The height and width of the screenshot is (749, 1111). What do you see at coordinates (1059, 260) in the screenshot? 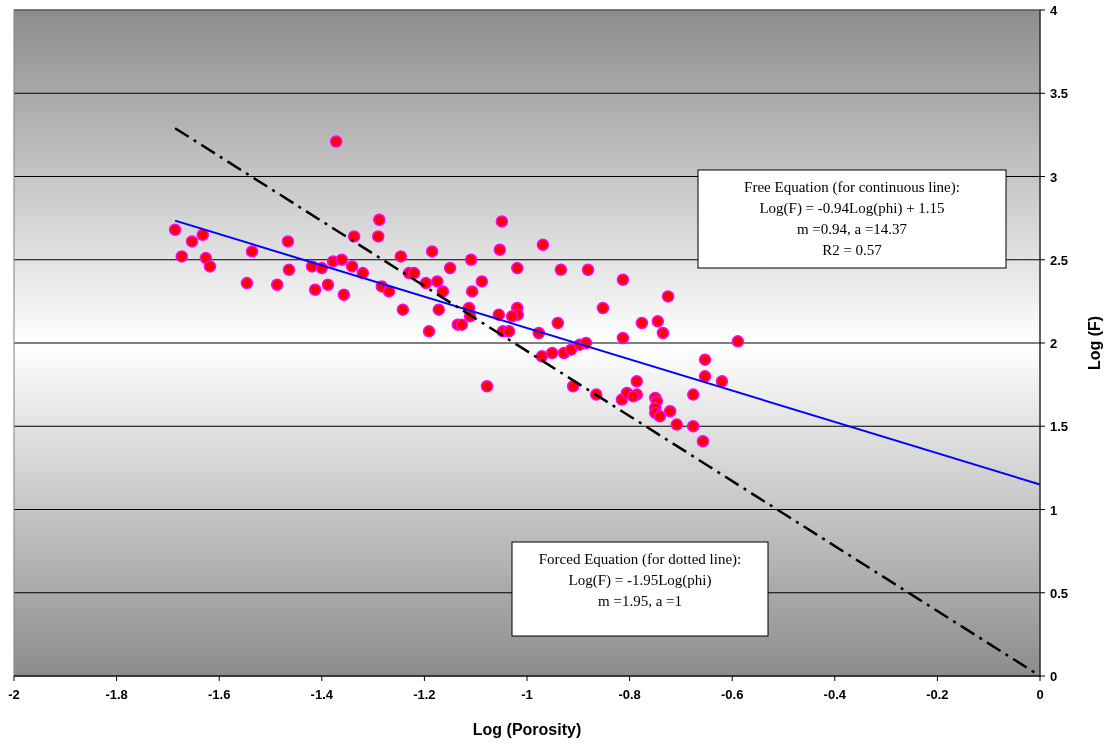
I see `y-tick-label: 2.5` at bounding box center [1059, 260].